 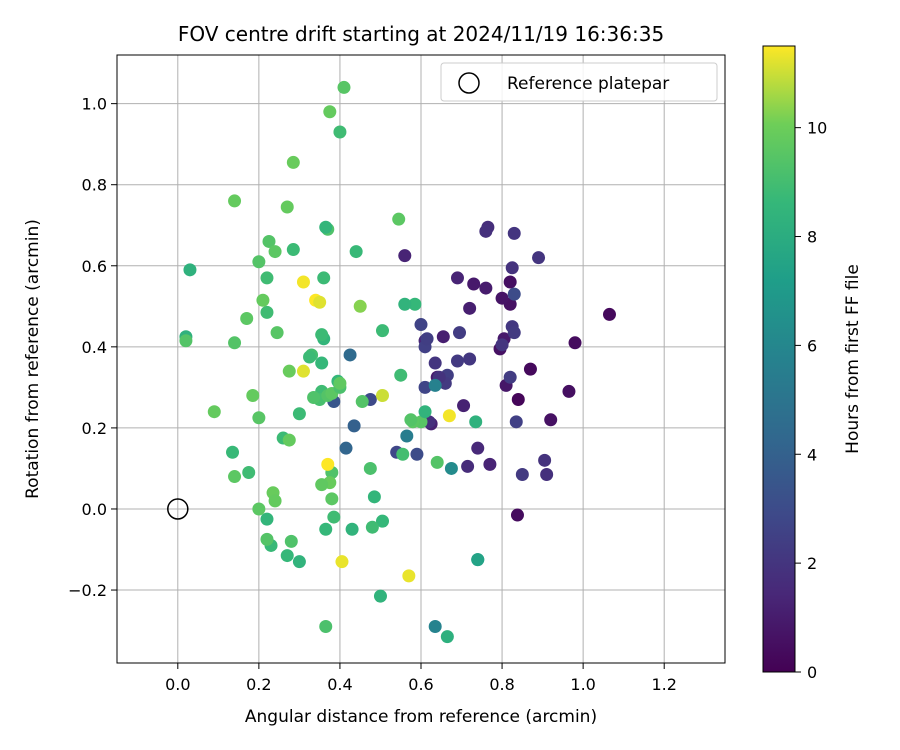 What do you see at coordinates (94, 428) in the screenshot?
I see `y-tick-label: 0.2` at bounding box center [94, 428].